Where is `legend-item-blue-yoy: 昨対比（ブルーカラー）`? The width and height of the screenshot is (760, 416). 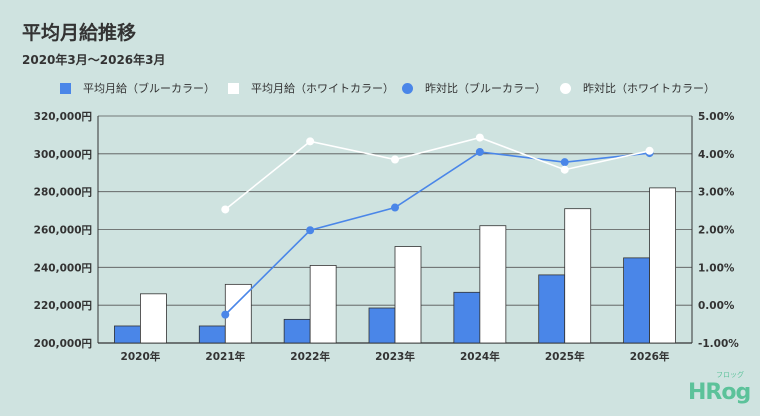
legend-item-blue-yoy: 昨対比（ブルーカラー） is located at coordinates (474, 88).